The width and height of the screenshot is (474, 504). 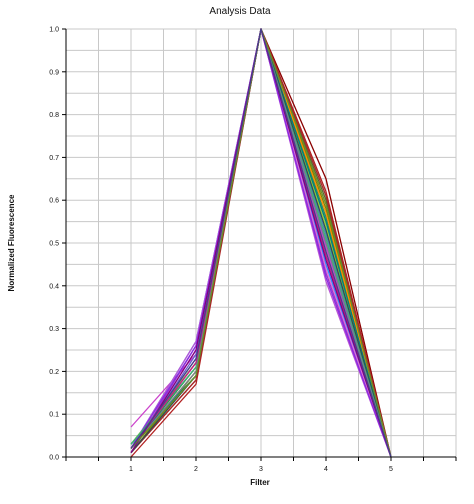 What do you see at coordinates (260, 482) in the screenshot?
I see `x-axis-label: Filter` at bounding box center [260, 482].